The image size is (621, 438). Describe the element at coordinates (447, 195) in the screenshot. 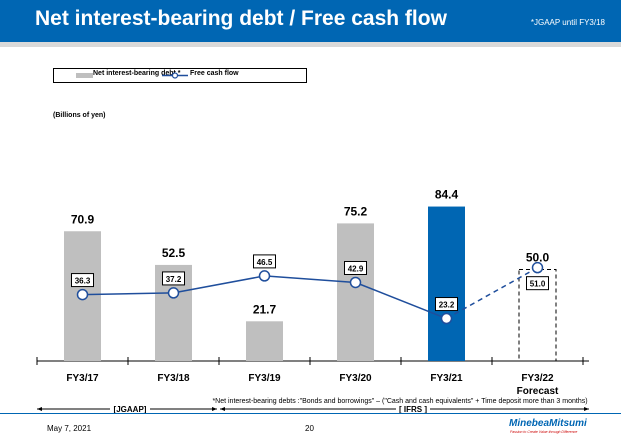

I see `bar-data-label: 84.4` at that location.